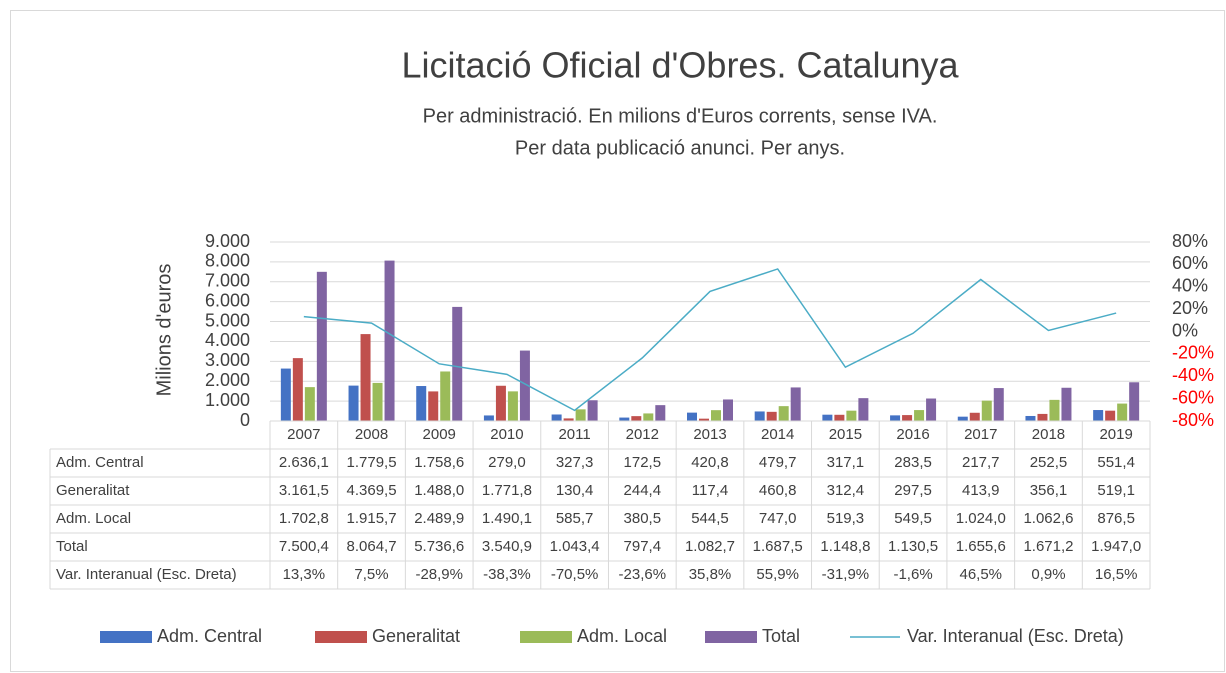 Image resolution: width=1226 pixels, height=673 pixels. What do you see at coordinates (439, 518) in the screenshot?
I see `table-cell: 2.489,9` at bounding box center [439, 518].